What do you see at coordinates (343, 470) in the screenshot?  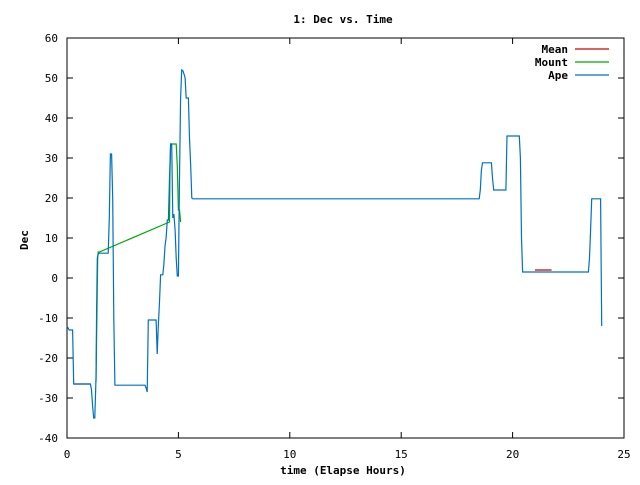 I see `x-axis-label: time (Elapse Hours)` at bounding box center [343, 470].